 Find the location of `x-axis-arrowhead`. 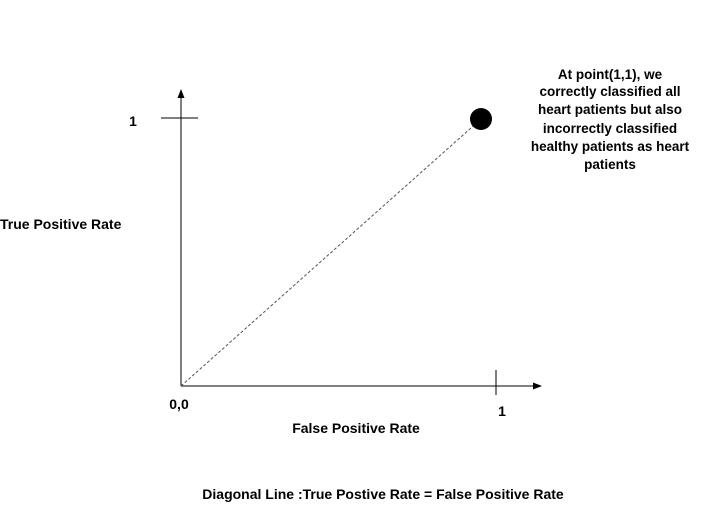

x-axis-arrowhead is located at coordinates (537, 386).